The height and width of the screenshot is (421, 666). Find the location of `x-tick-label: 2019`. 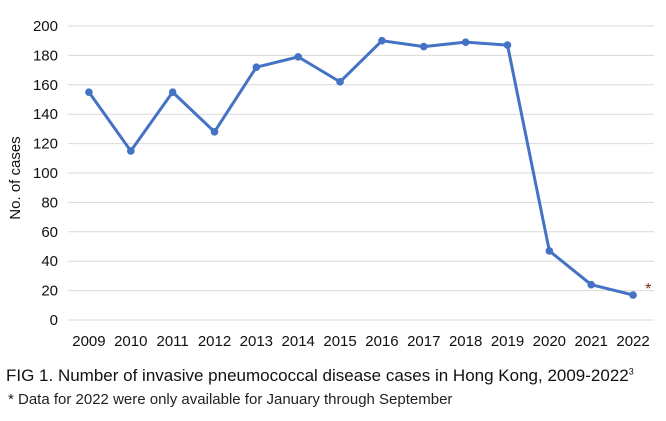

x-tick-label: 2019 is located at coordinates (507, 341).